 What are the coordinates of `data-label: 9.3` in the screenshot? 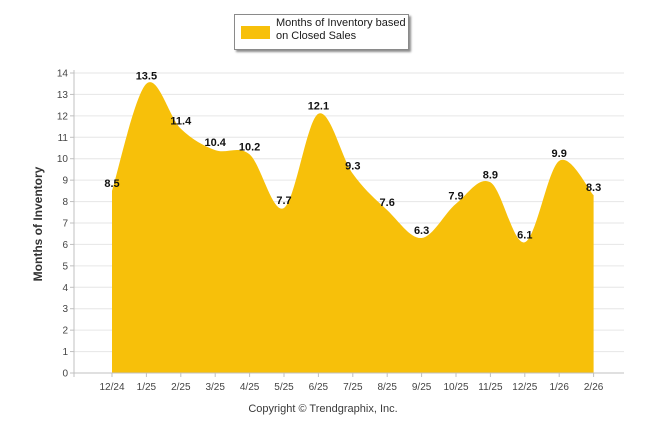 It's located at (352, 167).